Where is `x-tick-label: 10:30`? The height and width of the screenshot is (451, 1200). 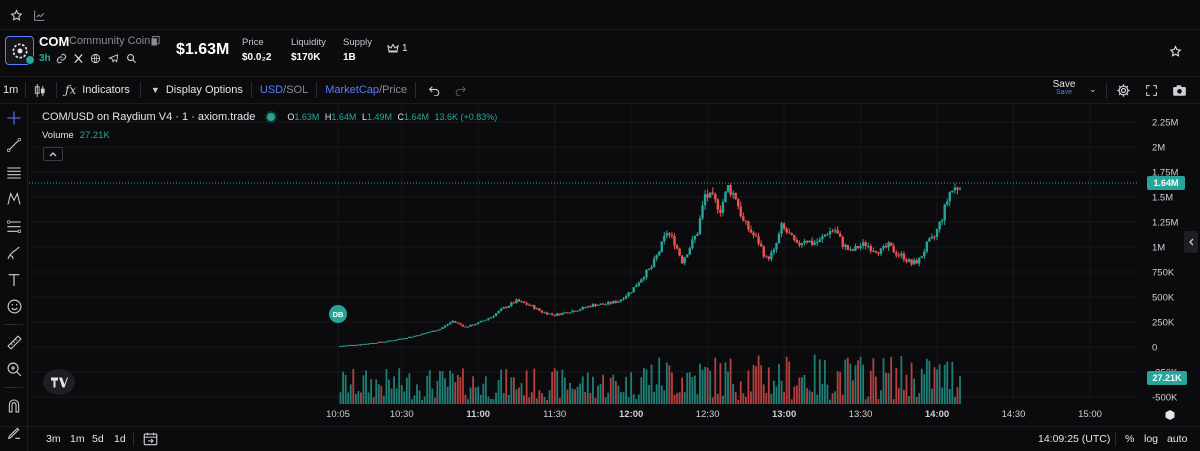 x-tick-label: 10:30 is located at coordinates (402, 414).